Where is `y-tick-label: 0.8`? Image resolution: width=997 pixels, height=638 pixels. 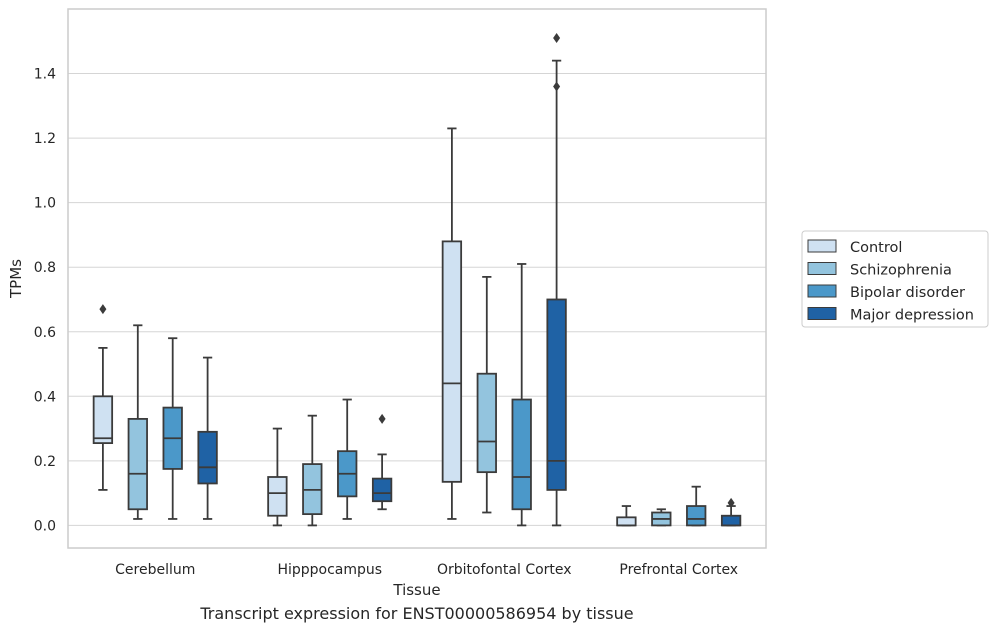
y-tick-label: 0.8 is located at coordinates (45, 268).